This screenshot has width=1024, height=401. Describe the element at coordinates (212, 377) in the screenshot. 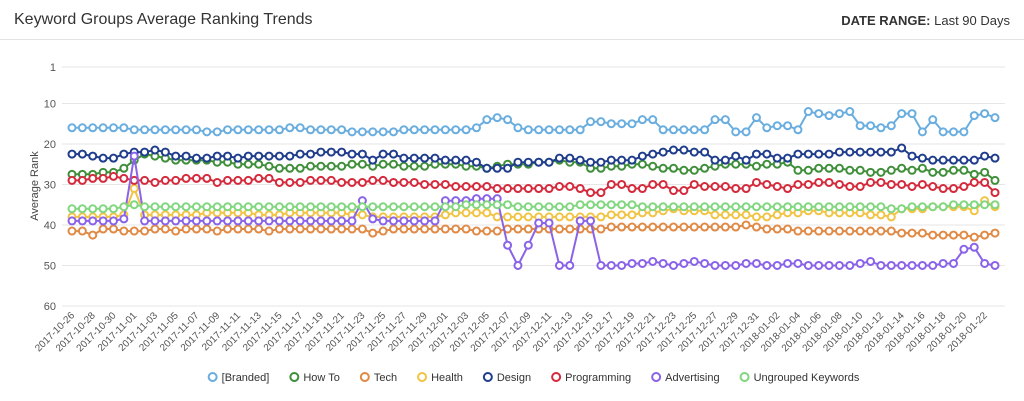

I see `legend-marker` at that location.